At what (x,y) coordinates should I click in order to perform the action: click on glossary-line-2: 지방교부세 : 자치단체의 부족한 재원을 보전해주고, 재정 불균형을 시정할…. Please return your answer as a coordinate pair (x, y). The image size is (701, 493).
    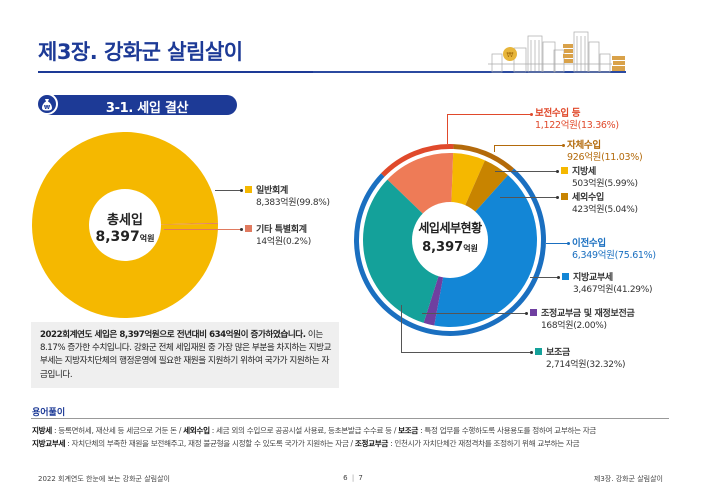
    Looking at the image, I should click on (306, 443).